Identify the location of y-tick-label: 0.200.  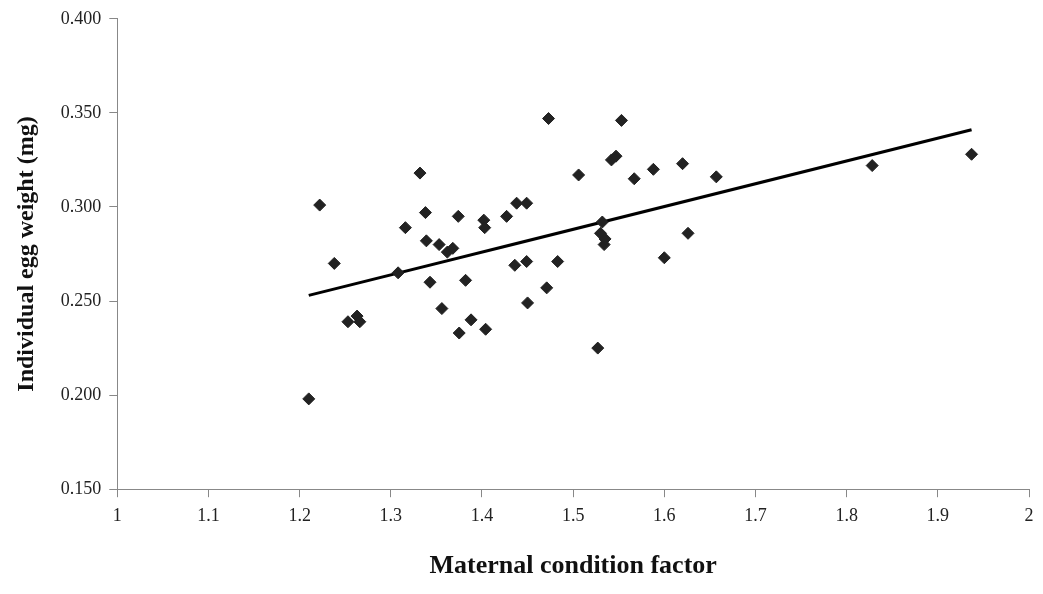
(81, 393).